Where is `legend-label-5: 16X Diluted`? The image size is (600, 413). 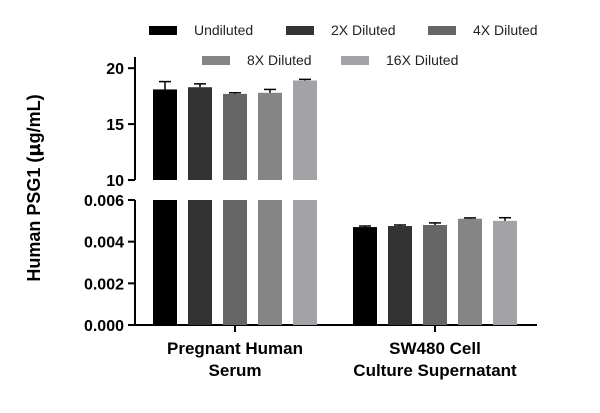
legend-label-5: 16X Diluted is located at coordinates (422, 60).